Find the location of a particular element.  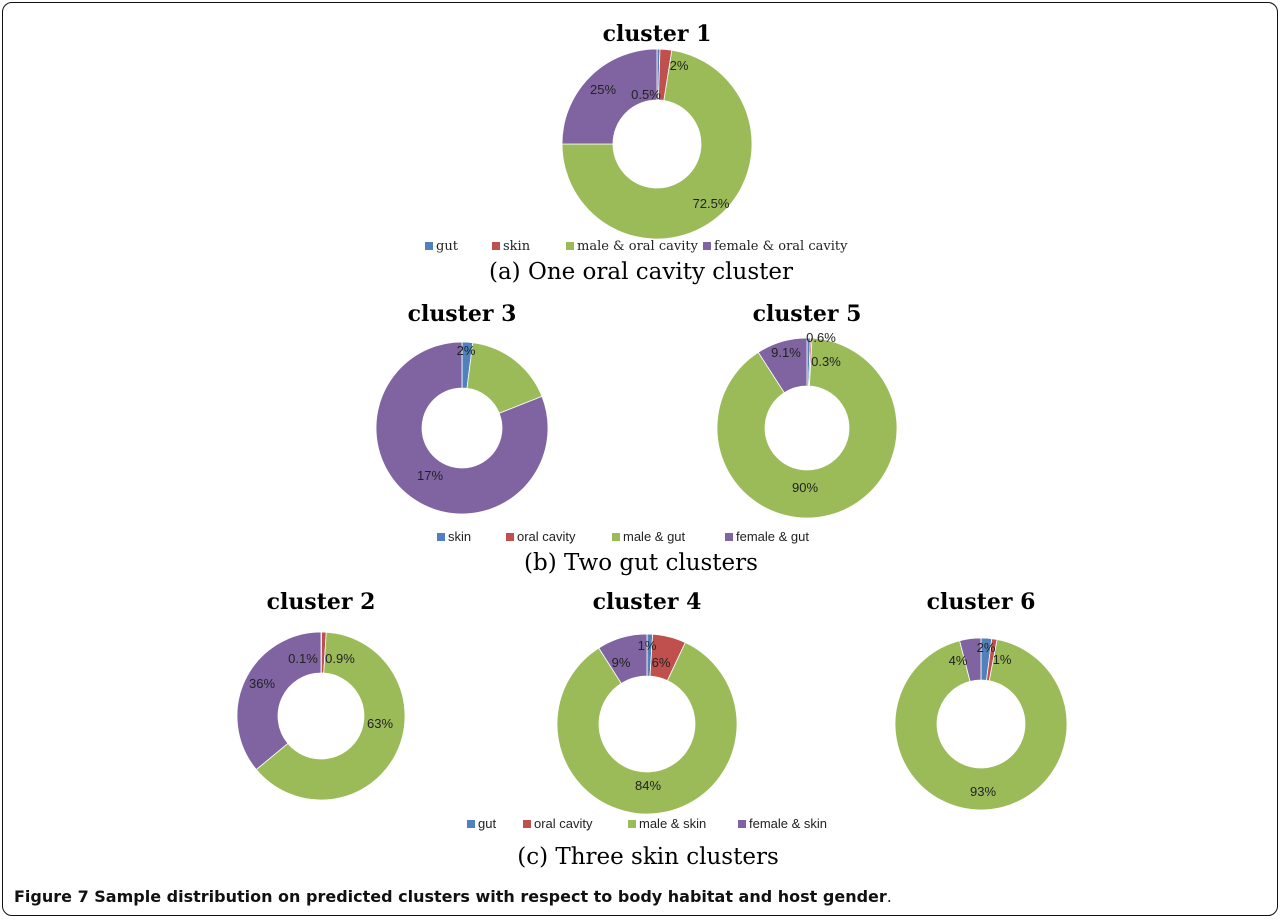

data-label: 6% is located at coordinates (661, 662).